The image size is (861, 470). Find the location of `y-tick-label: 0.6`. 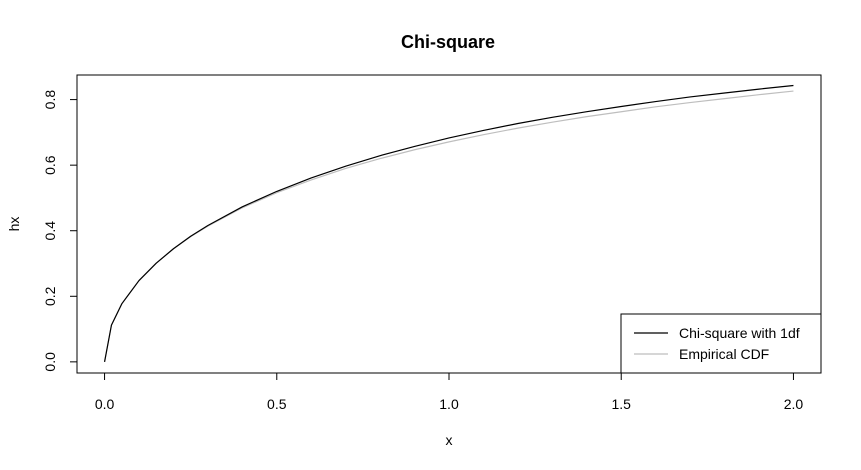

y-tick-label: 0.6 is located at coordinates (50, 165).